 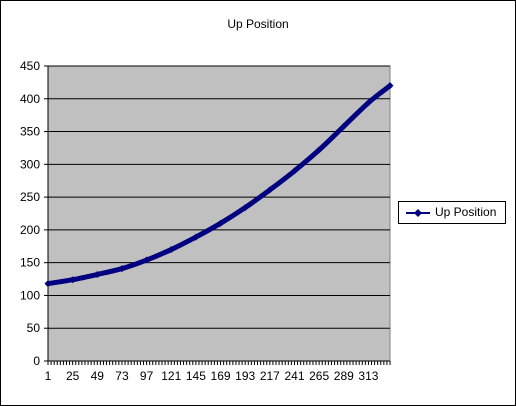 I want to click on x-tick-label: 217, so click(x=270, y=376).